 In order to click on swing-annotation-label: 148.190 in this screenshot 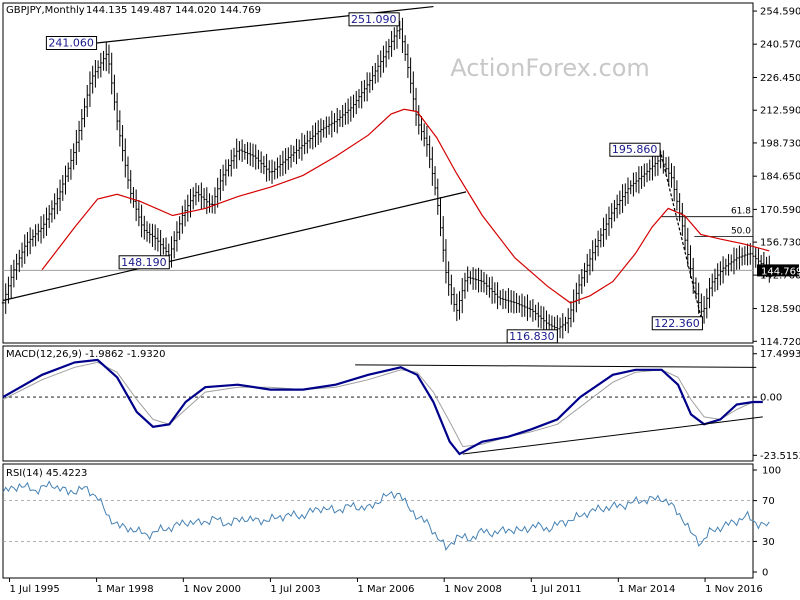, I will do `click(143, 262)`.